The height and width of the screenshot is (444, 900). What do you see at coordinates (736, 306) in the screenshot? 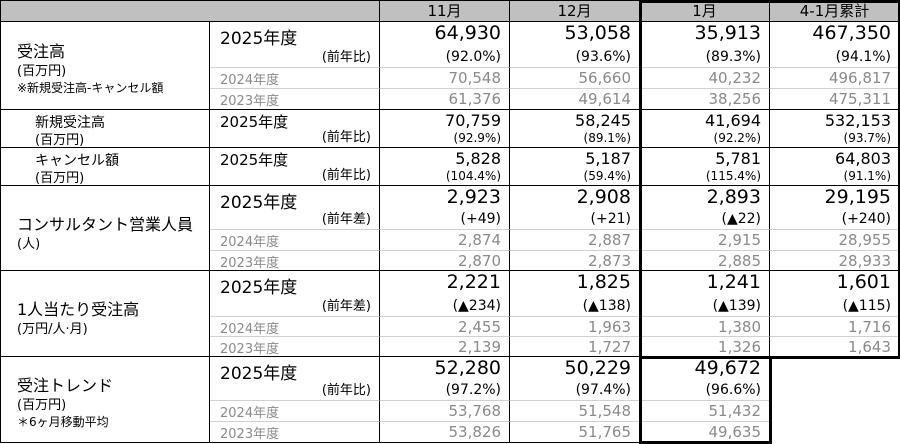
I see `comparison-value: (▲139)` at bounding box center [736, 306].